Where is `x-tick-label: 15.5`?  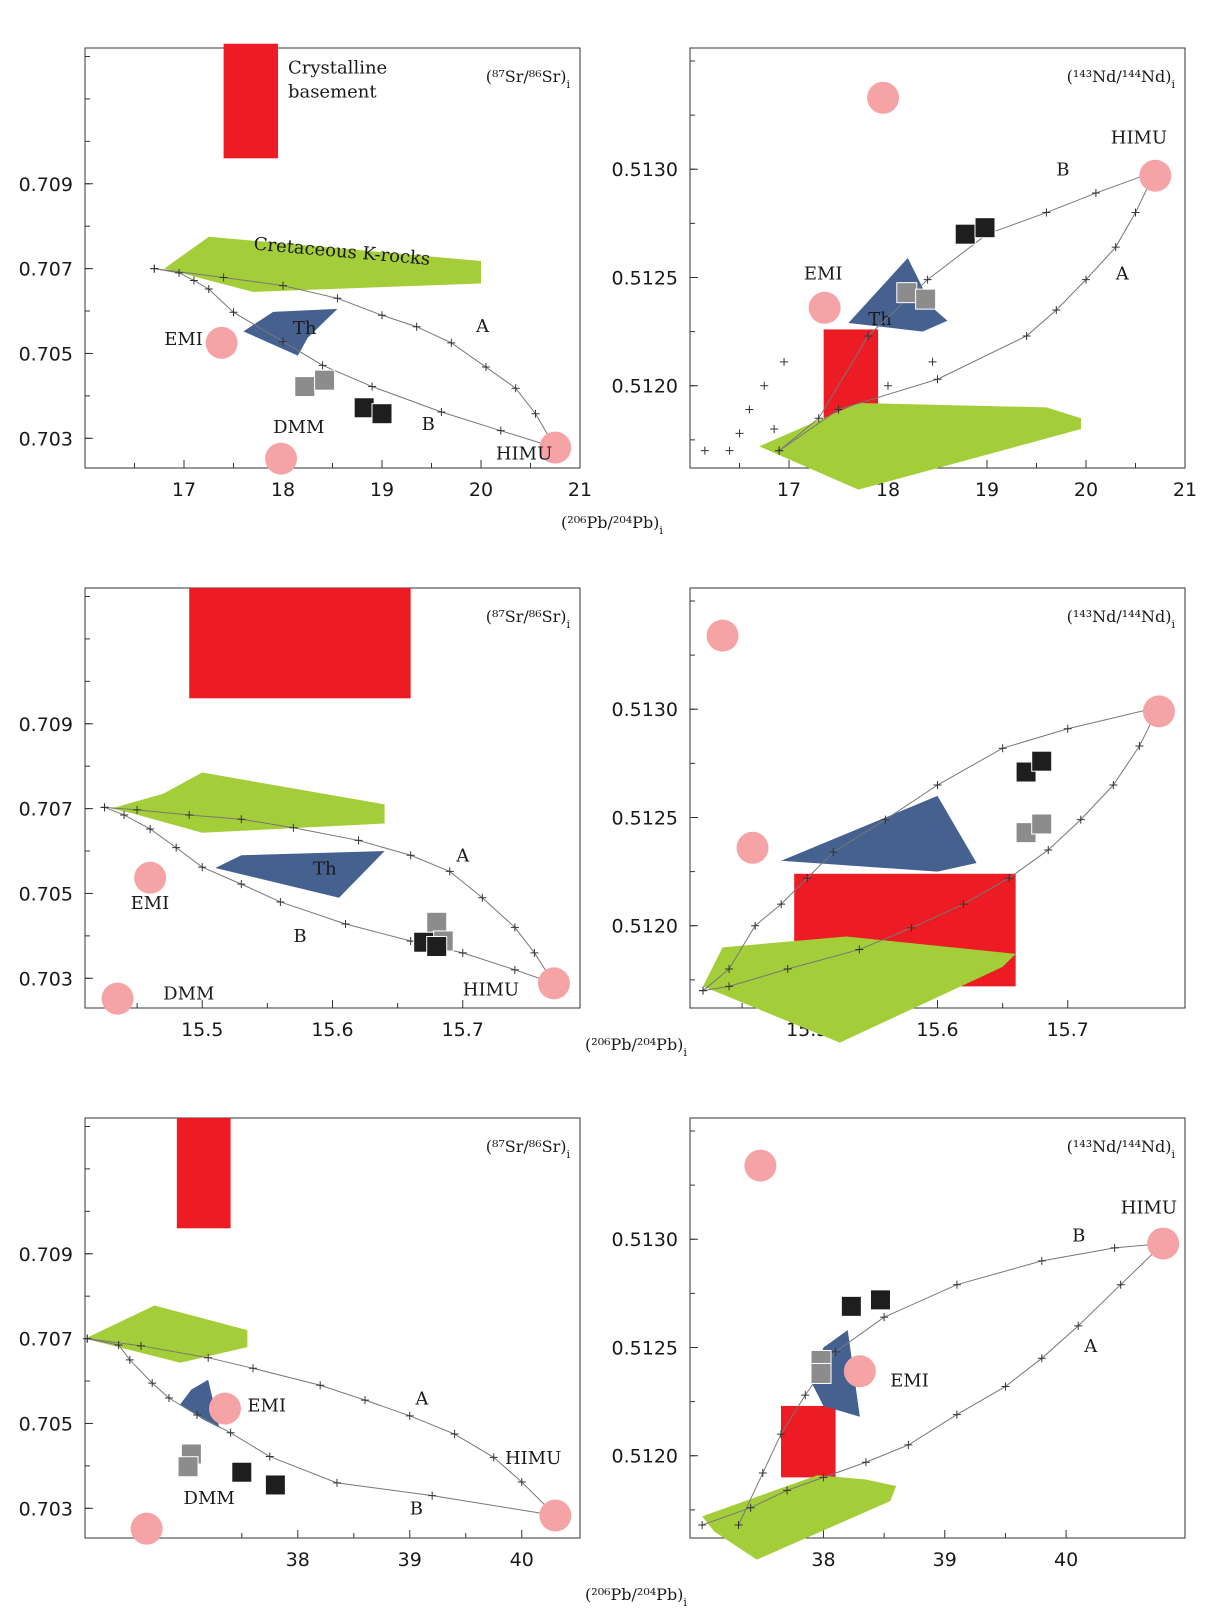 x-tick-label: 15.5 is located at coordinates (202, 1030).